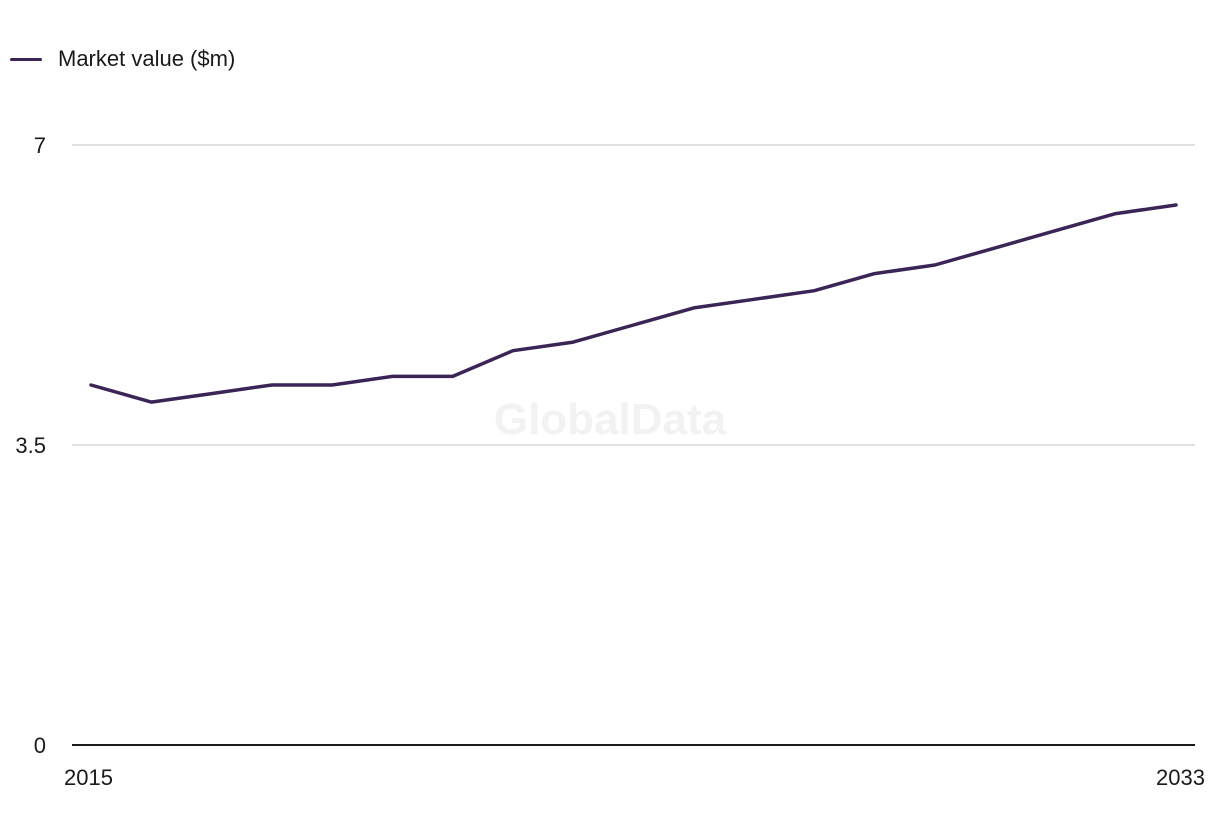  I want to click on legend-label: Market value ($m), so click(147, 58).